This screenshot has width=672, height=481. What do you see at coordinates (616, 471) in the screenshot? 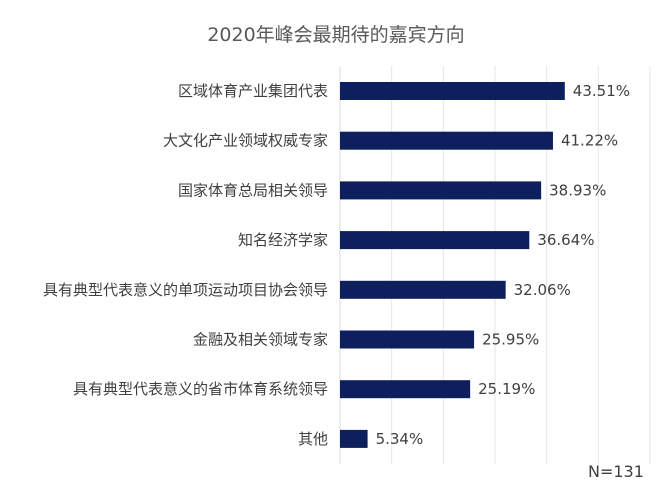
I see `sample-size-note: N=131` at bounding box center [616, 471].